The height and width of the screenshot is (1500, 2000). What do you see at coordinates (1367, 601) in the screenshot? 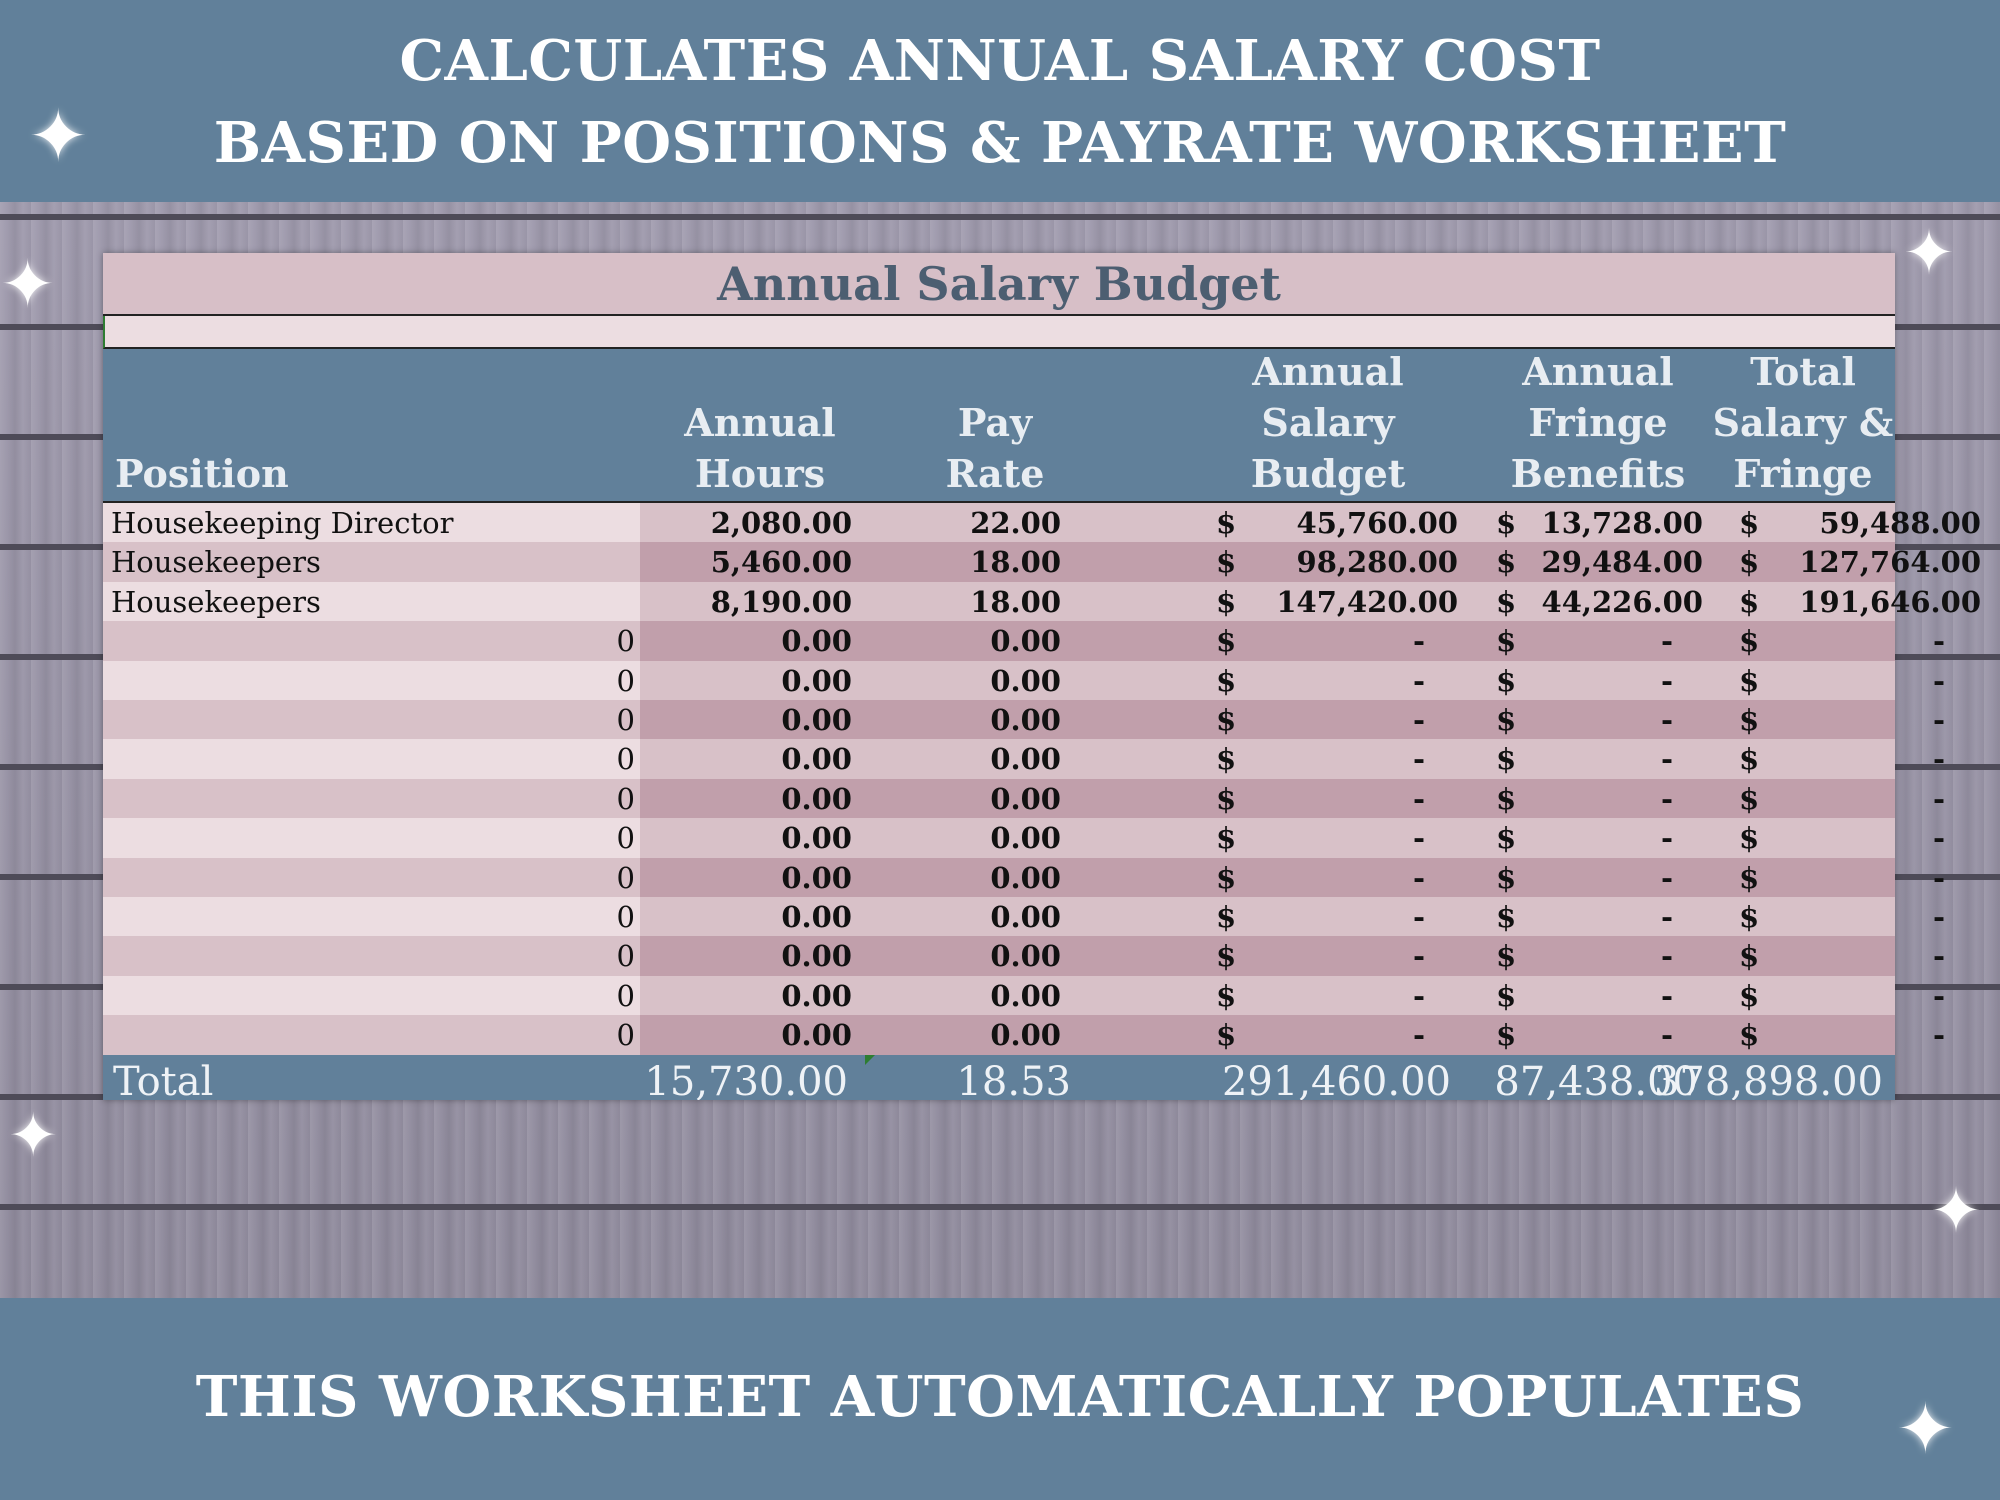
I see `cell-salary-budget: 147,420.00` at bounding box center [1367, 601].